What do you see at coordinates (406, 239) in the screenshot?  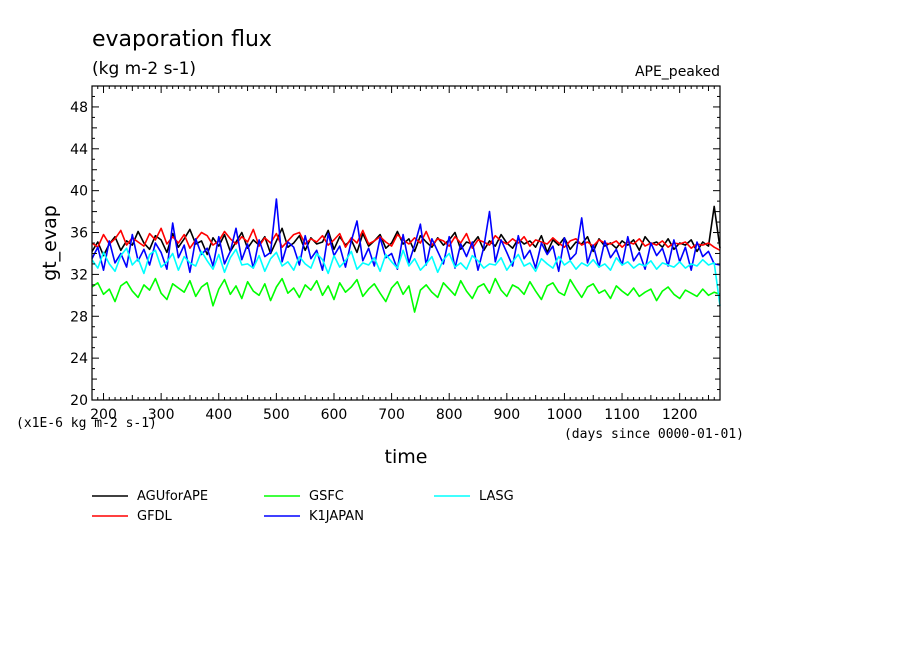 I see `series-line-gfdl` at bounding box center [406, 239].